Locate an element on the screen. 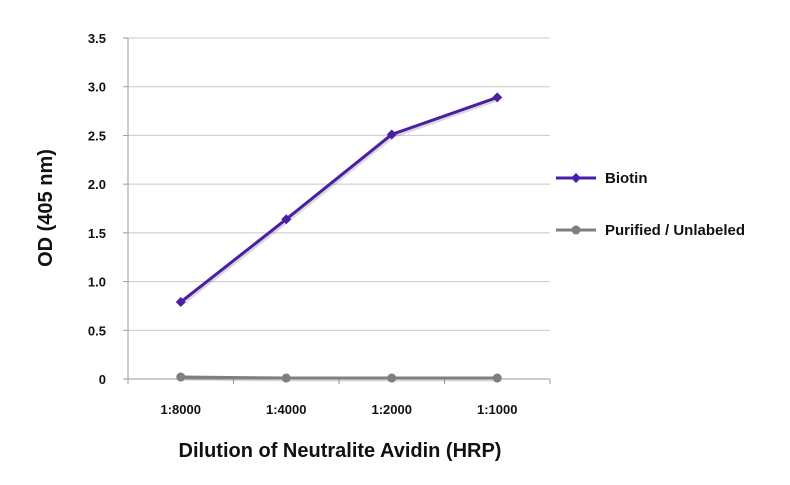  y-tick-label: 3.5 is located at coordinates (97, 38).